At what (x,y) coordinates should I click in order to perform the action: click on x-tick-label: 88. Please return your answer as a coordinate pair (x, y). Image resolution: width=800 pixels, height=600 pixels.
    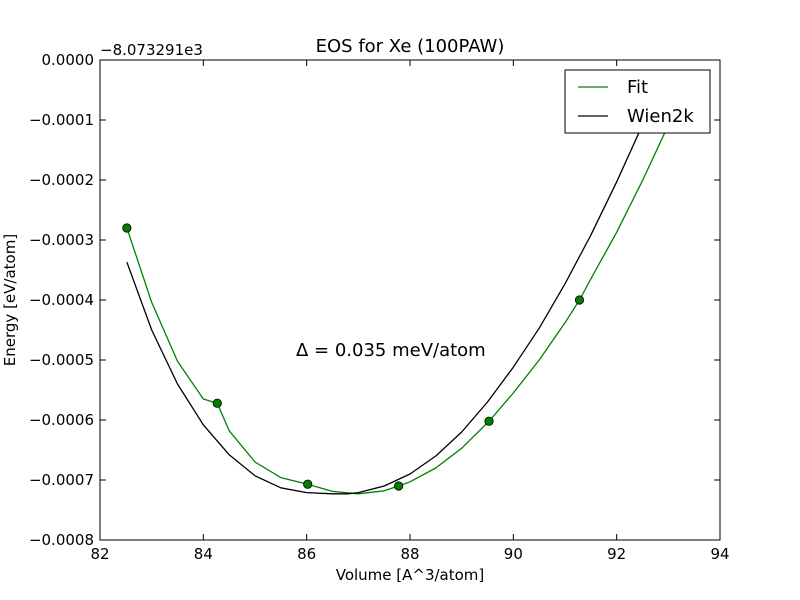
    Looking at the image, I should click on (409, 554).